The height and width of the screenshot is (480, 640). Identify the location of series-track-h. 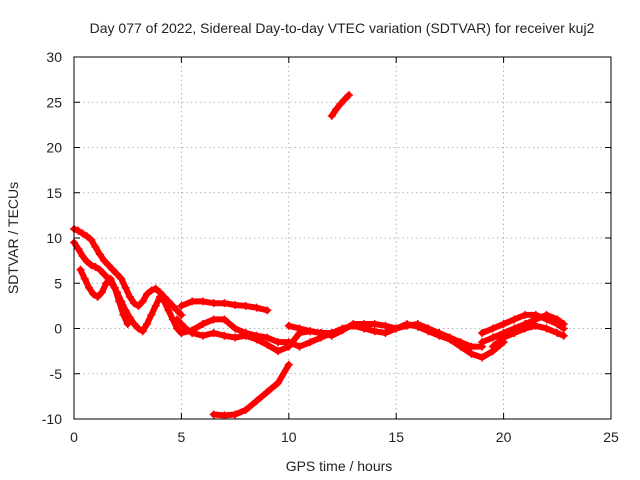
(251, 390).